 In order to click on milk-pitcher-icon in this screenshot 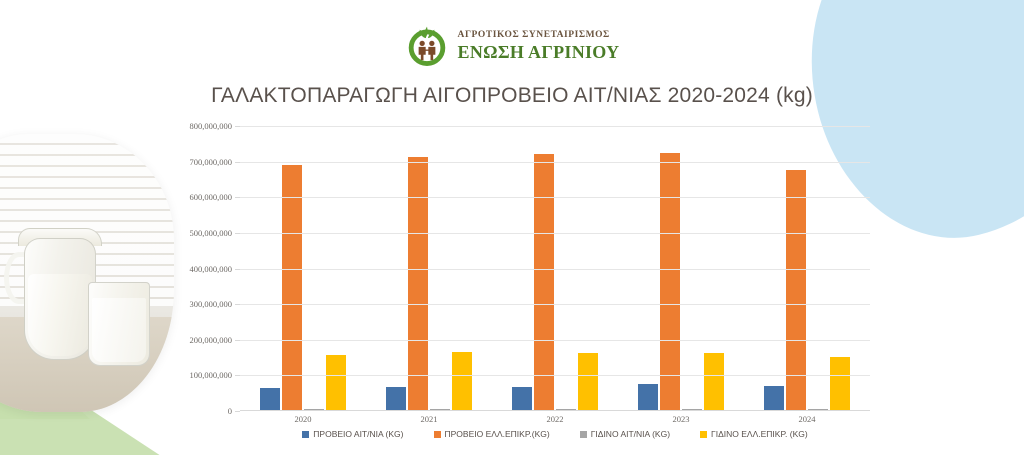, I will do `click(60, 299)`.